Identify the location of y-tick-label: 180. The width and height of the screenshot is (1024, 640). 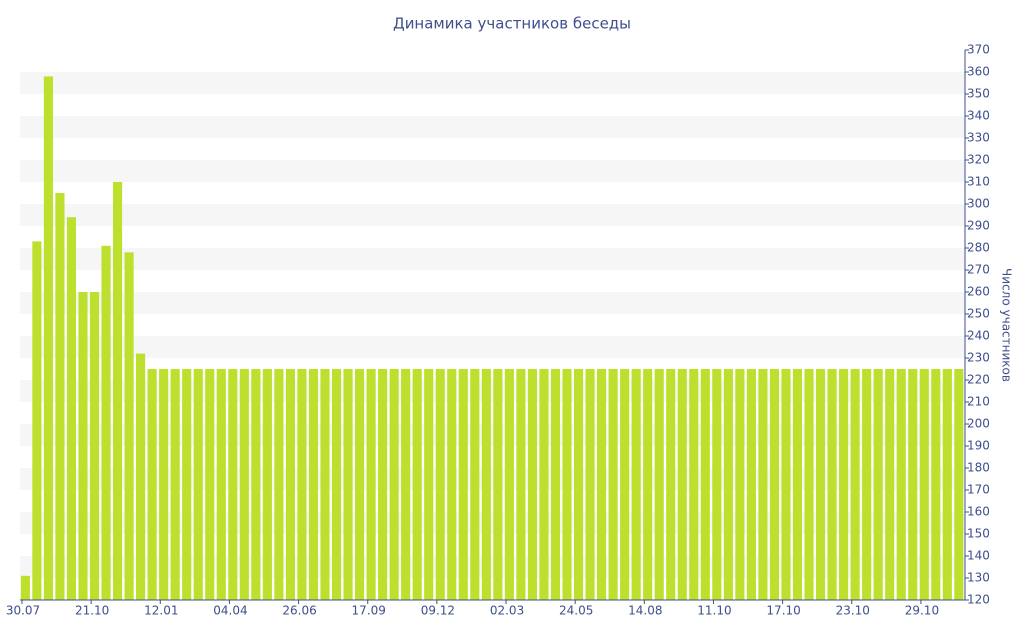
(978, 468).